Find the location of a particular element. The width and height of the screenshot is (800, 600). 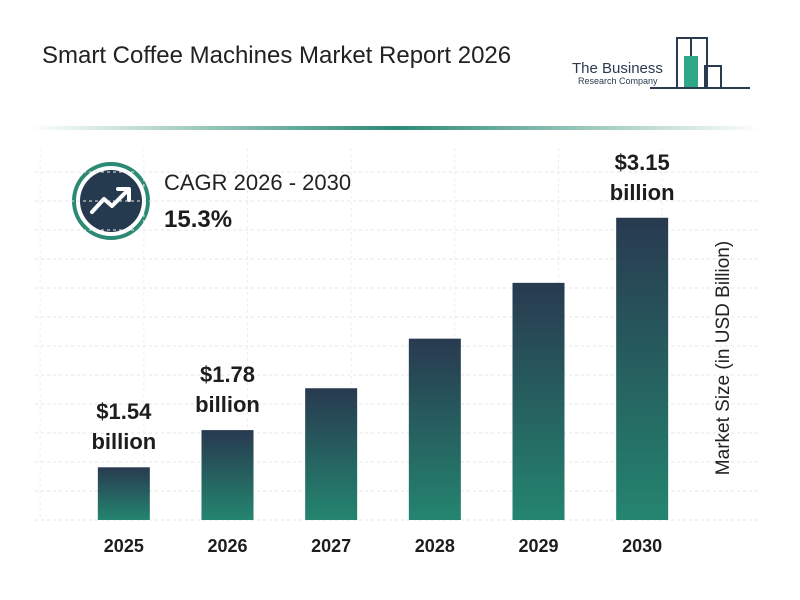

chart-title: Smart Coffee Machines Market Report 2026 is located at coordinates (277, 55).